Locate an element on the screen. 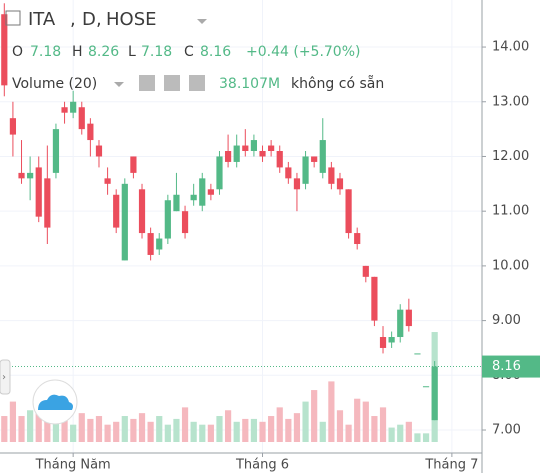  low-label: L is located at coordinates (132, 52).